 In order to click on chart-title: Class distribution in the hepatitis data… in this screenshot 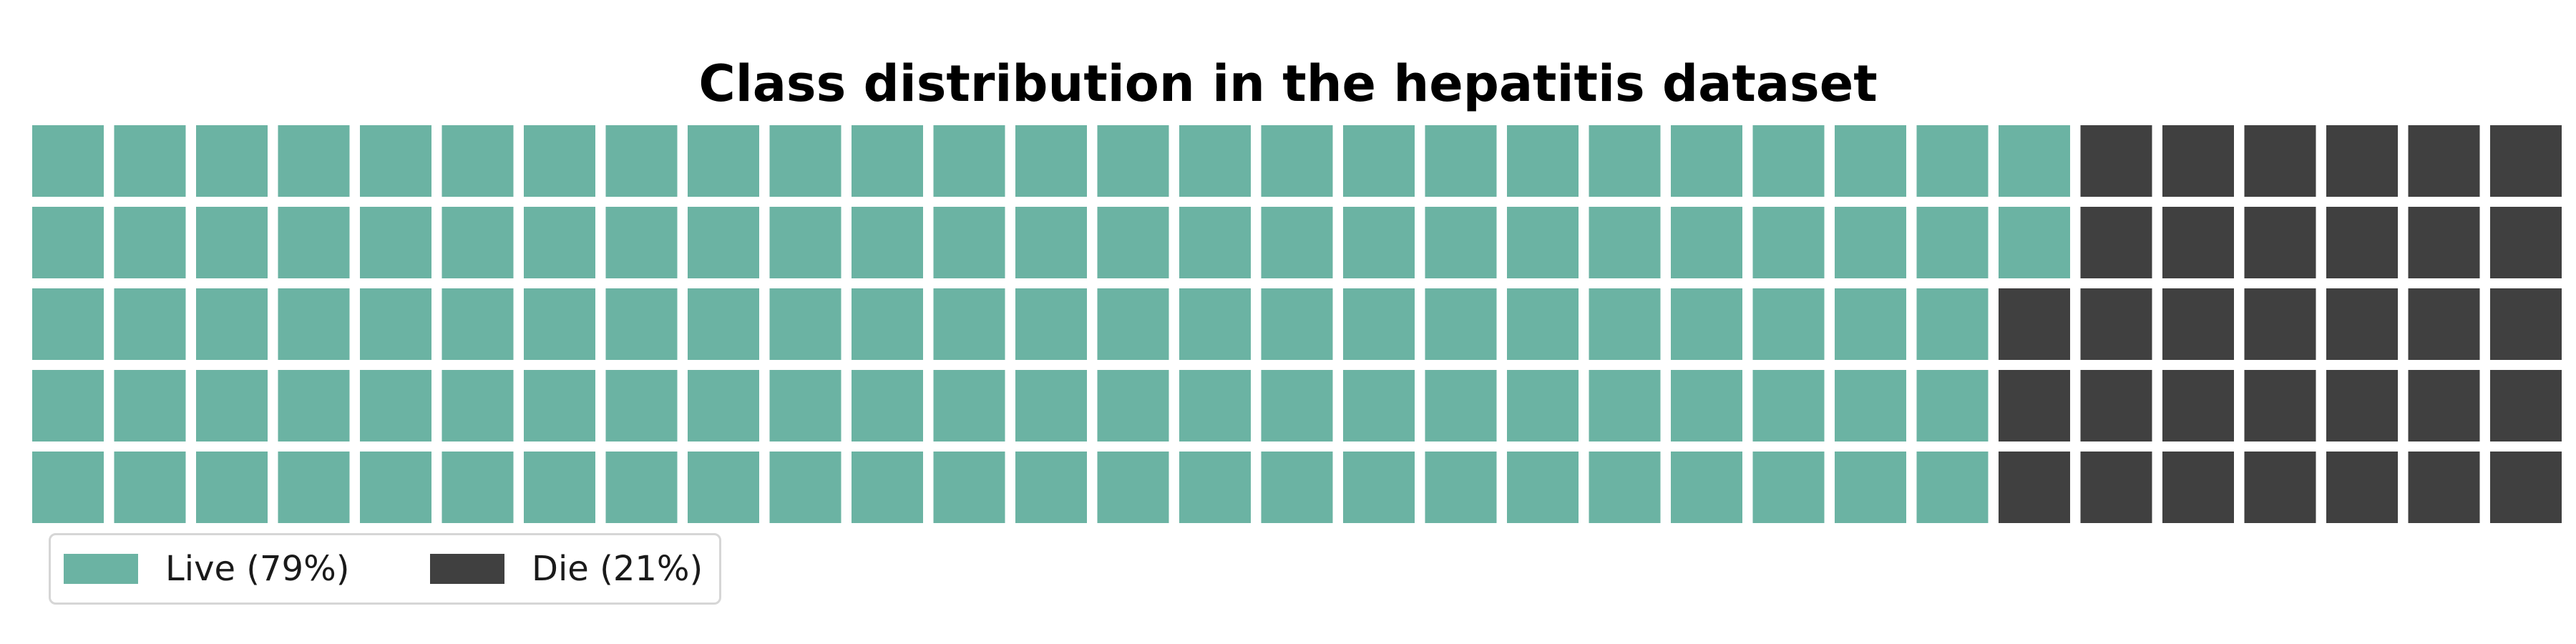, I will do `click(1288, 83)`.